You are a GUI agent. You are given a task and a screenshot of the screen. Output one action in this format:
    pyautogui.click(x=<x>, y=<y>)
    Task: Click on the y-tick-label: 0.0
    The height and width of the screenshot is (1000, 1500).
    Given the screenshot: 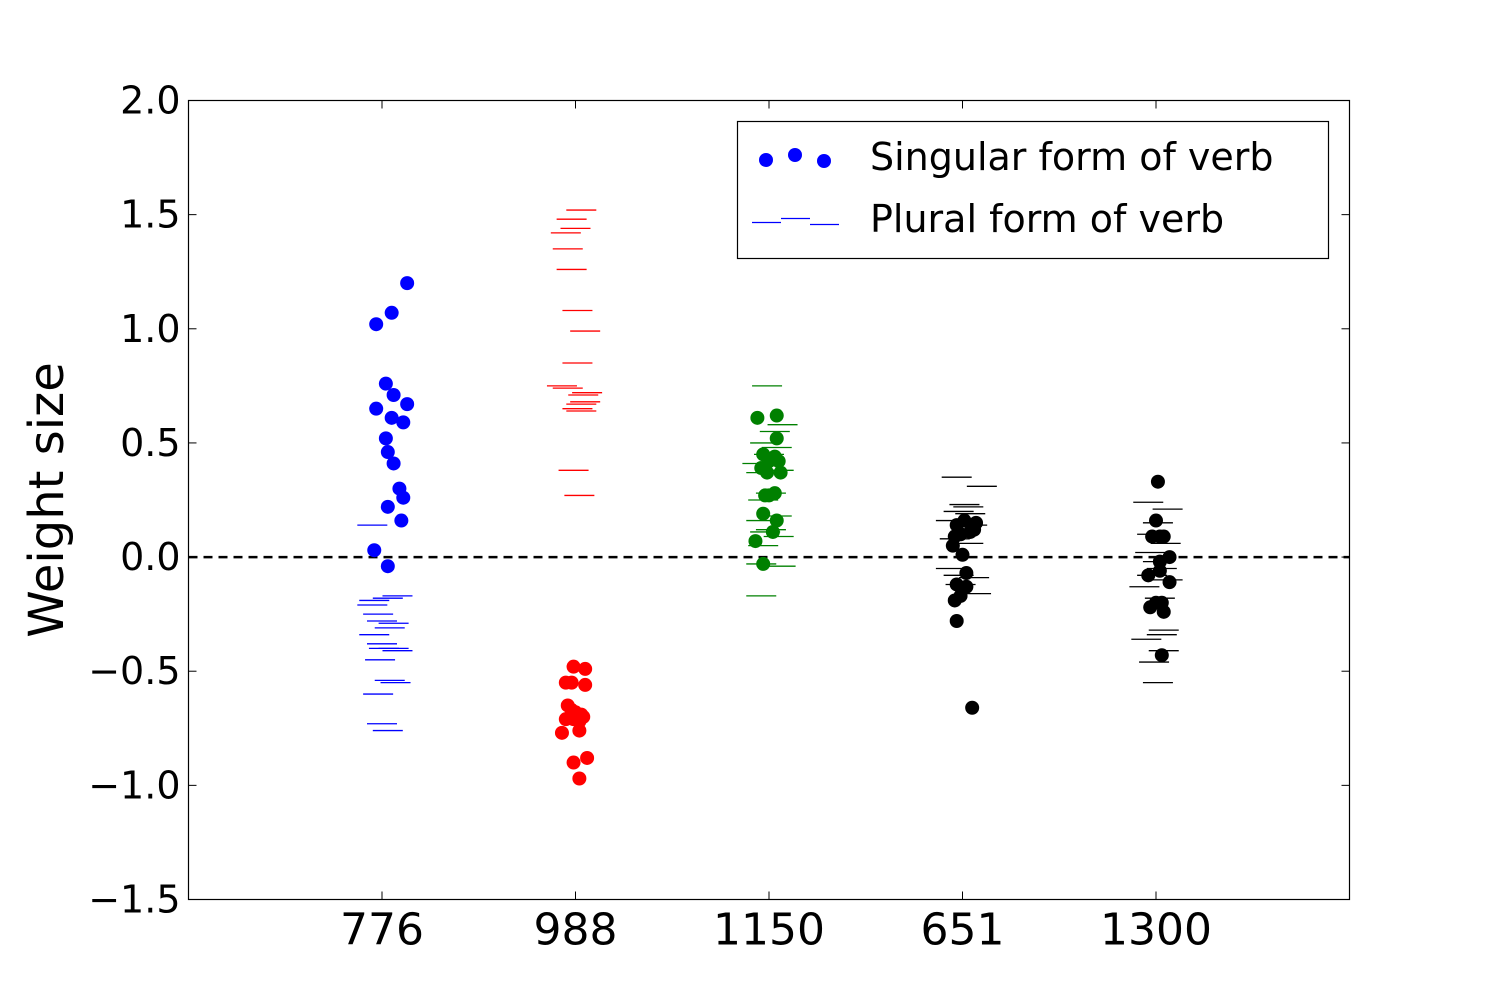 What is the action you would take?
    pyautogui.click(x=150, y=557)
    